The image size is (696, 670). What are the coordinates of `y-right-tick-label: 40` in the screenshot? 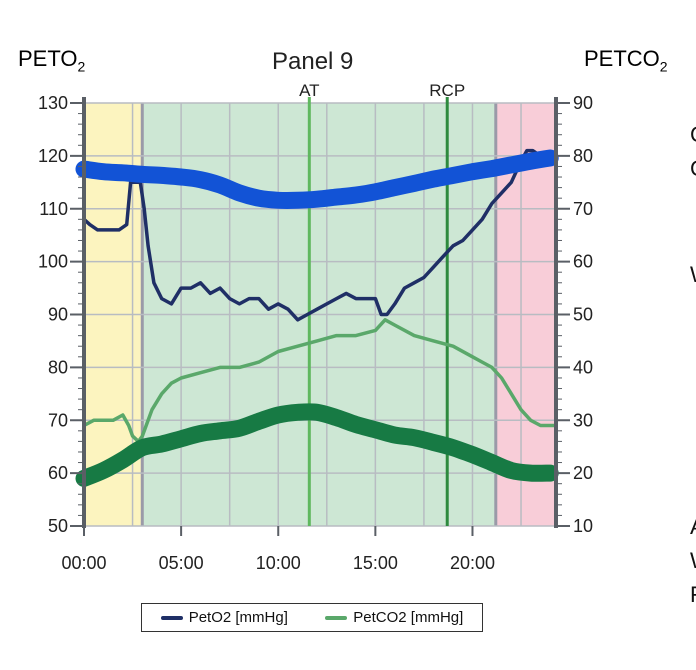 It's located at (583, 367).